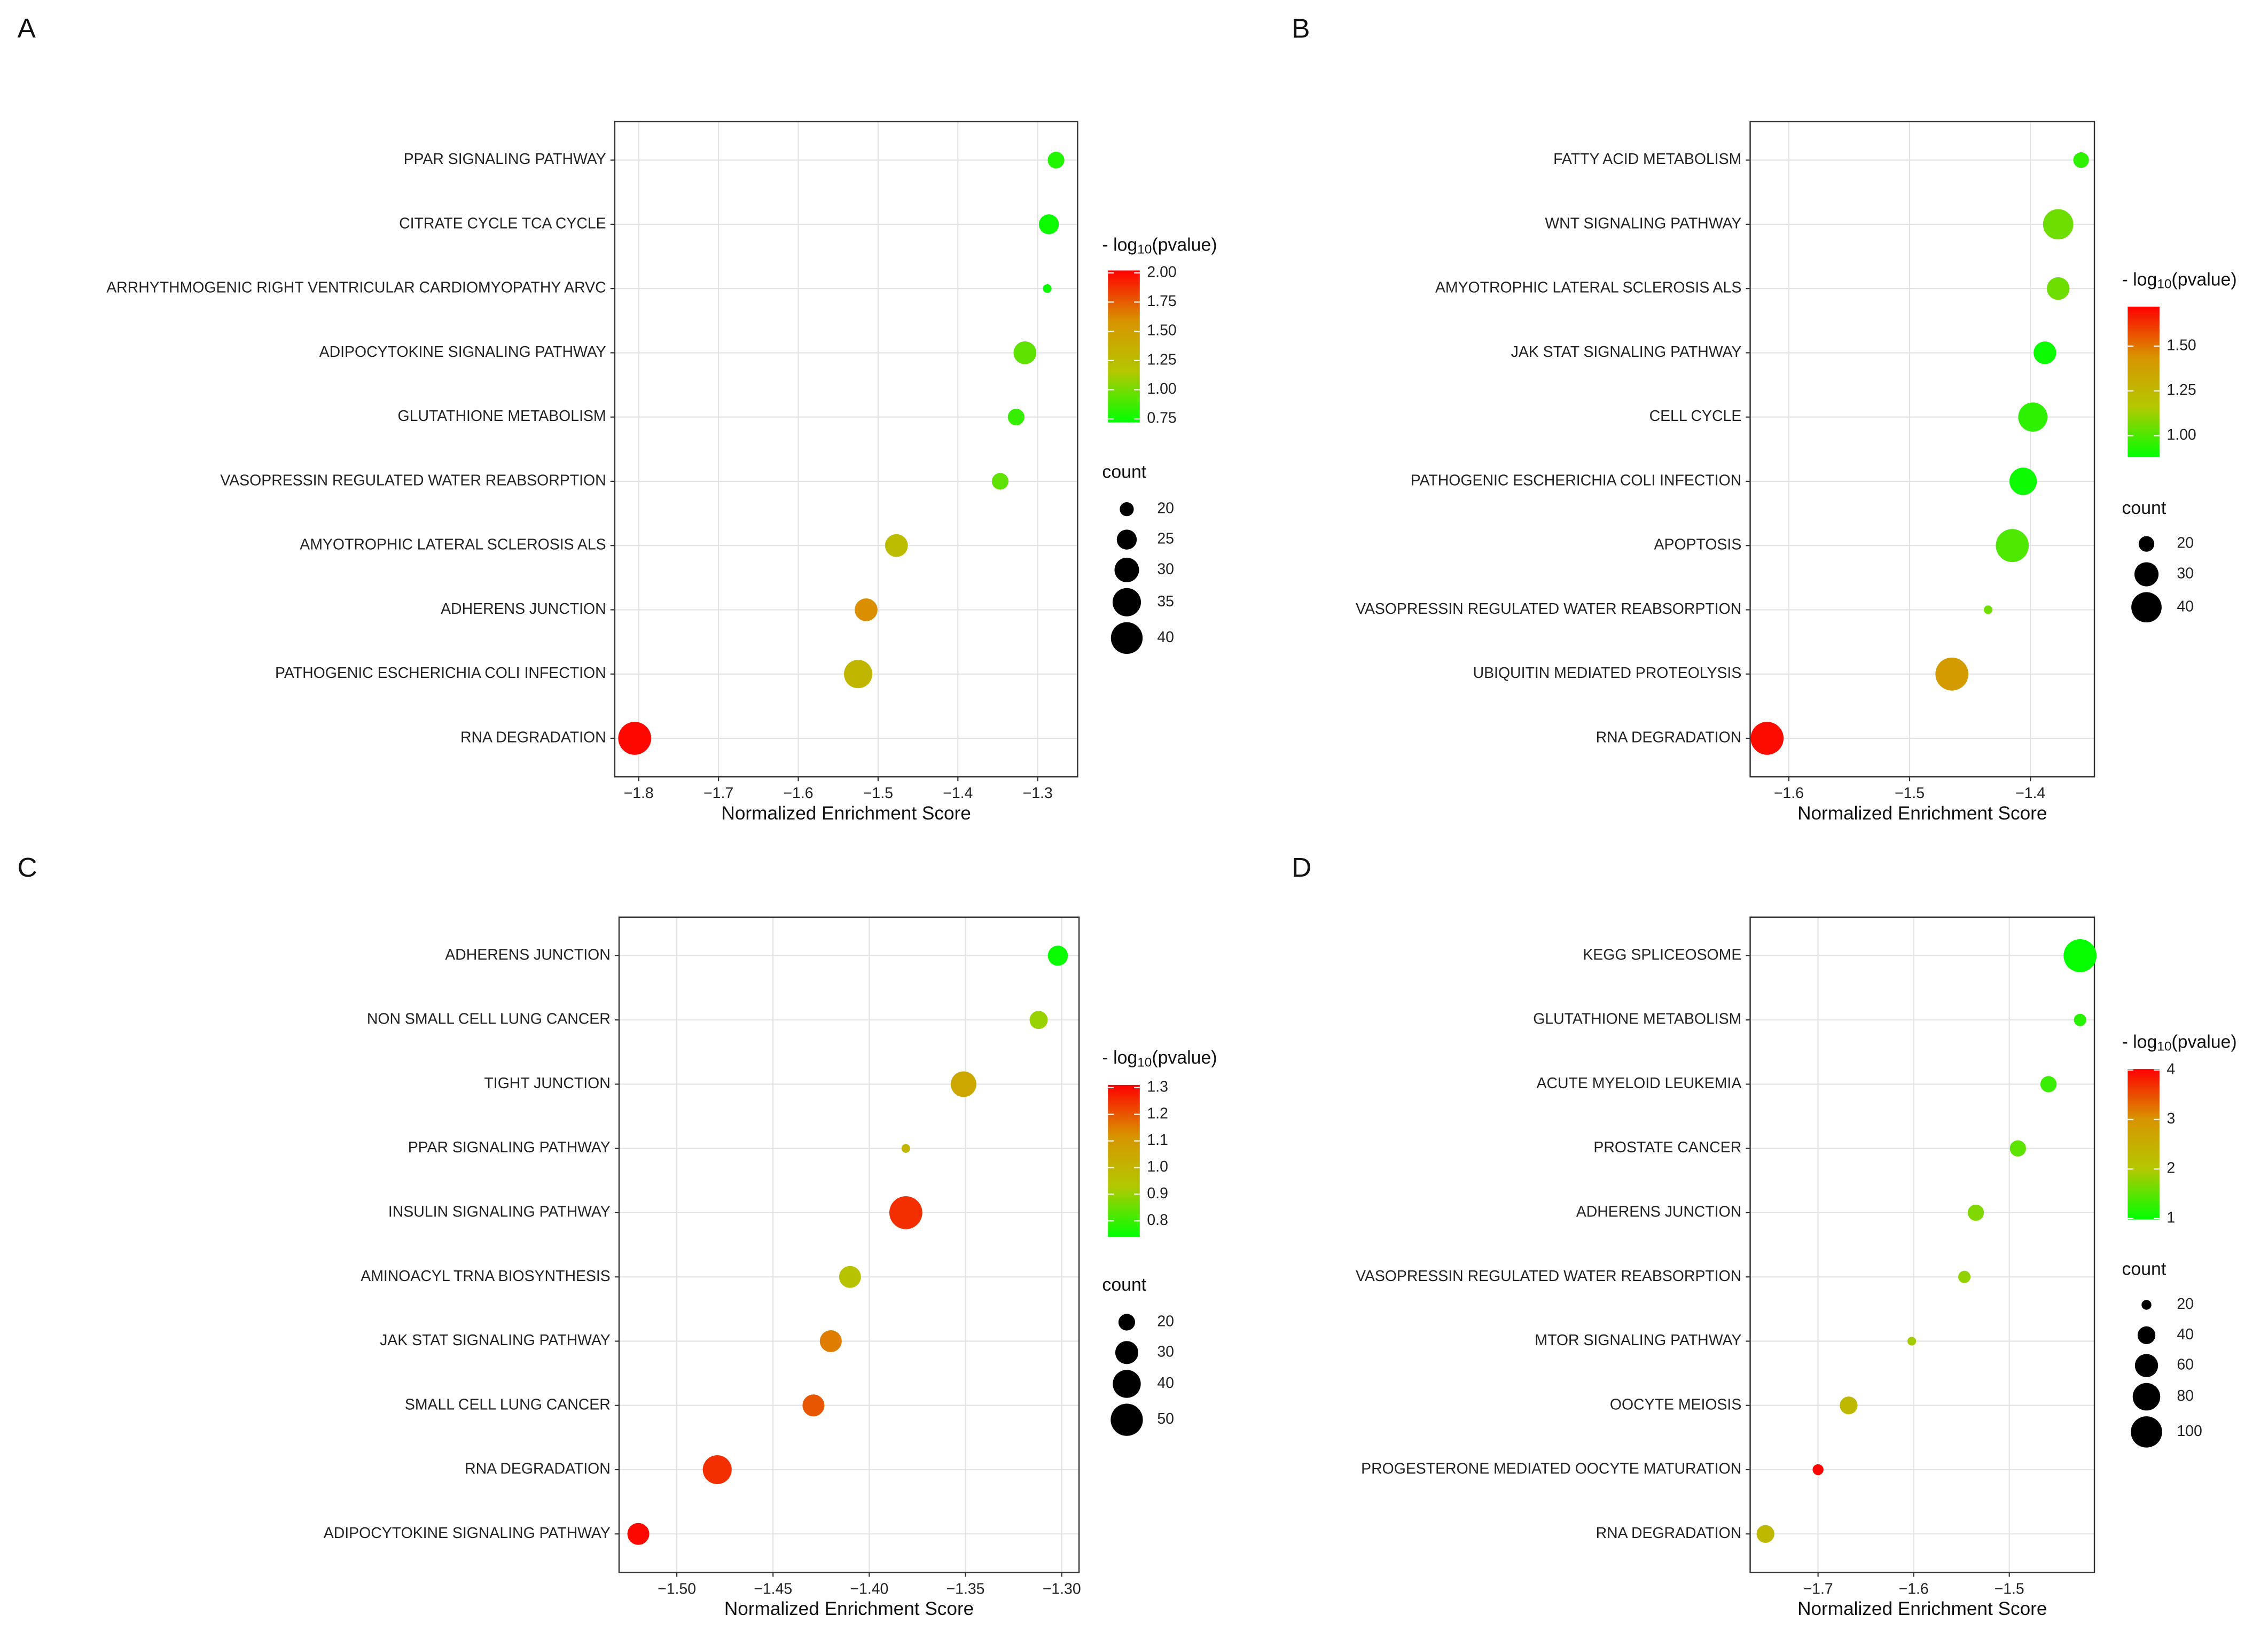 The width and height of the screenshot is (2268, 1639). What do you see at coordinates (486, 1276) in the screenshot?
I see `y-tick-label: AMINOACYL TRNA BIOSYNTHESIS` at bounding box center [486, 1276].